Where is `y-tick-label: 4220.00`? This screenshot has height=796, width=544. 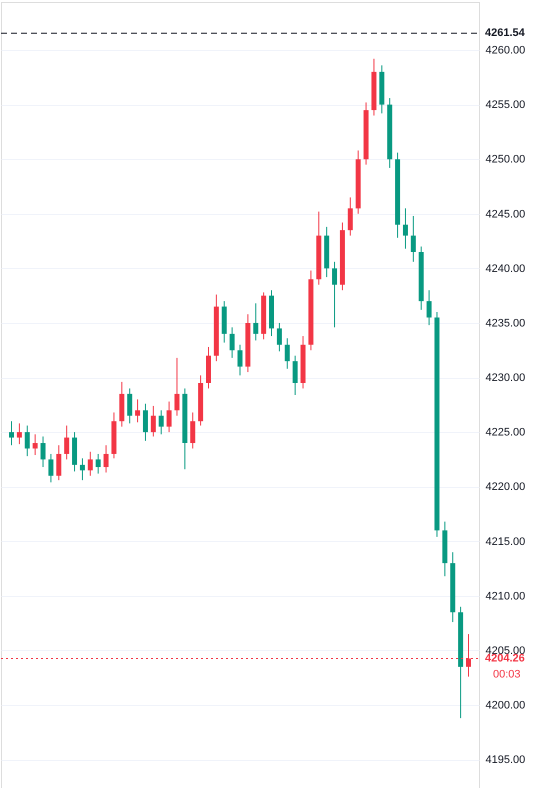
y-tick-label: 4220.00 is located at coordinates (506, 487).